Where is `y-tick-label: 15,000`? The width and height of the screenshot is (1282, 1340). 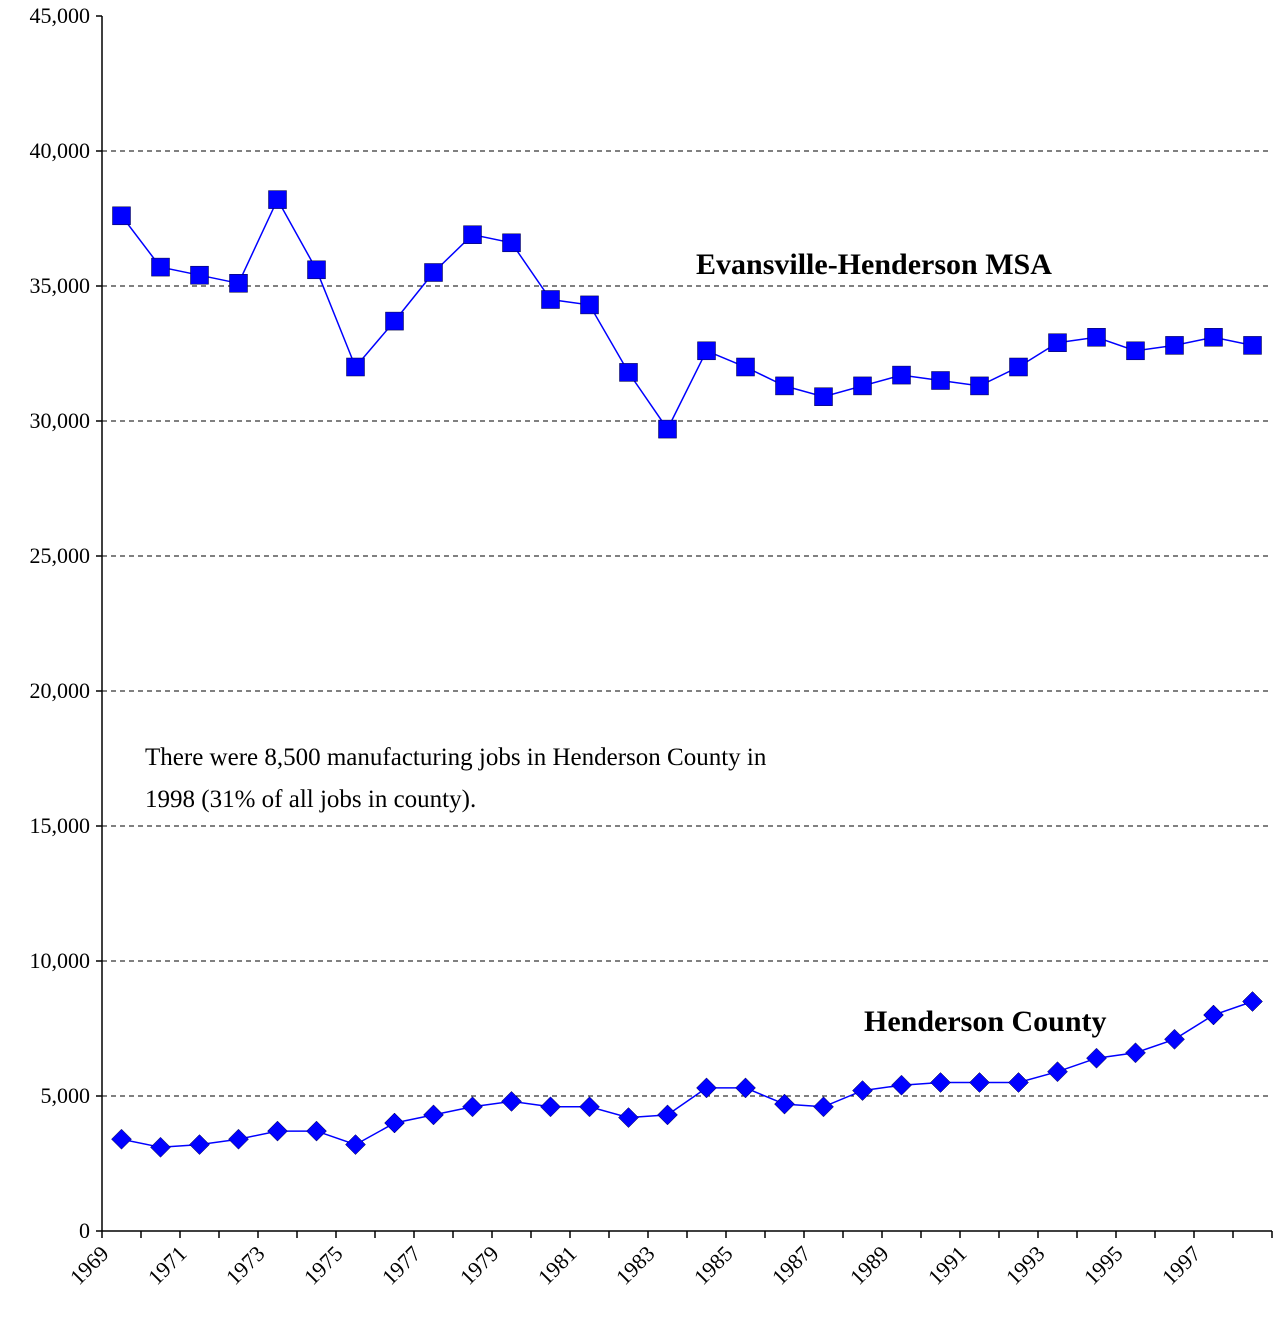 y-tick-label: 15,000 is located at coordinates (60, 825).